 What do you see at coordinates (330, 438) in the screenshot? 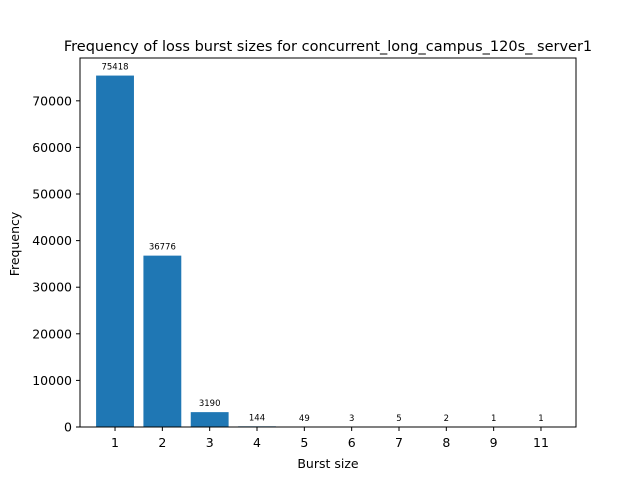
I see `x-axis-ticks: 1 2 3 4 5 6 7 8 9 11` at bounding box center [330, 438].